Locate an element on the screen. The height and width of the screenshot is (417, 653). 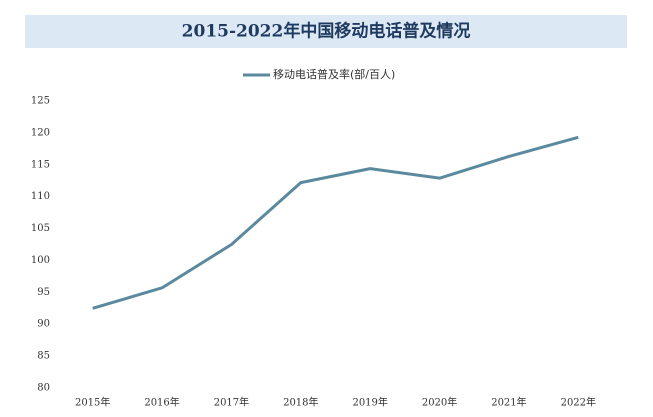
y-tick-label: 115 is located at coordinates (40, 164).